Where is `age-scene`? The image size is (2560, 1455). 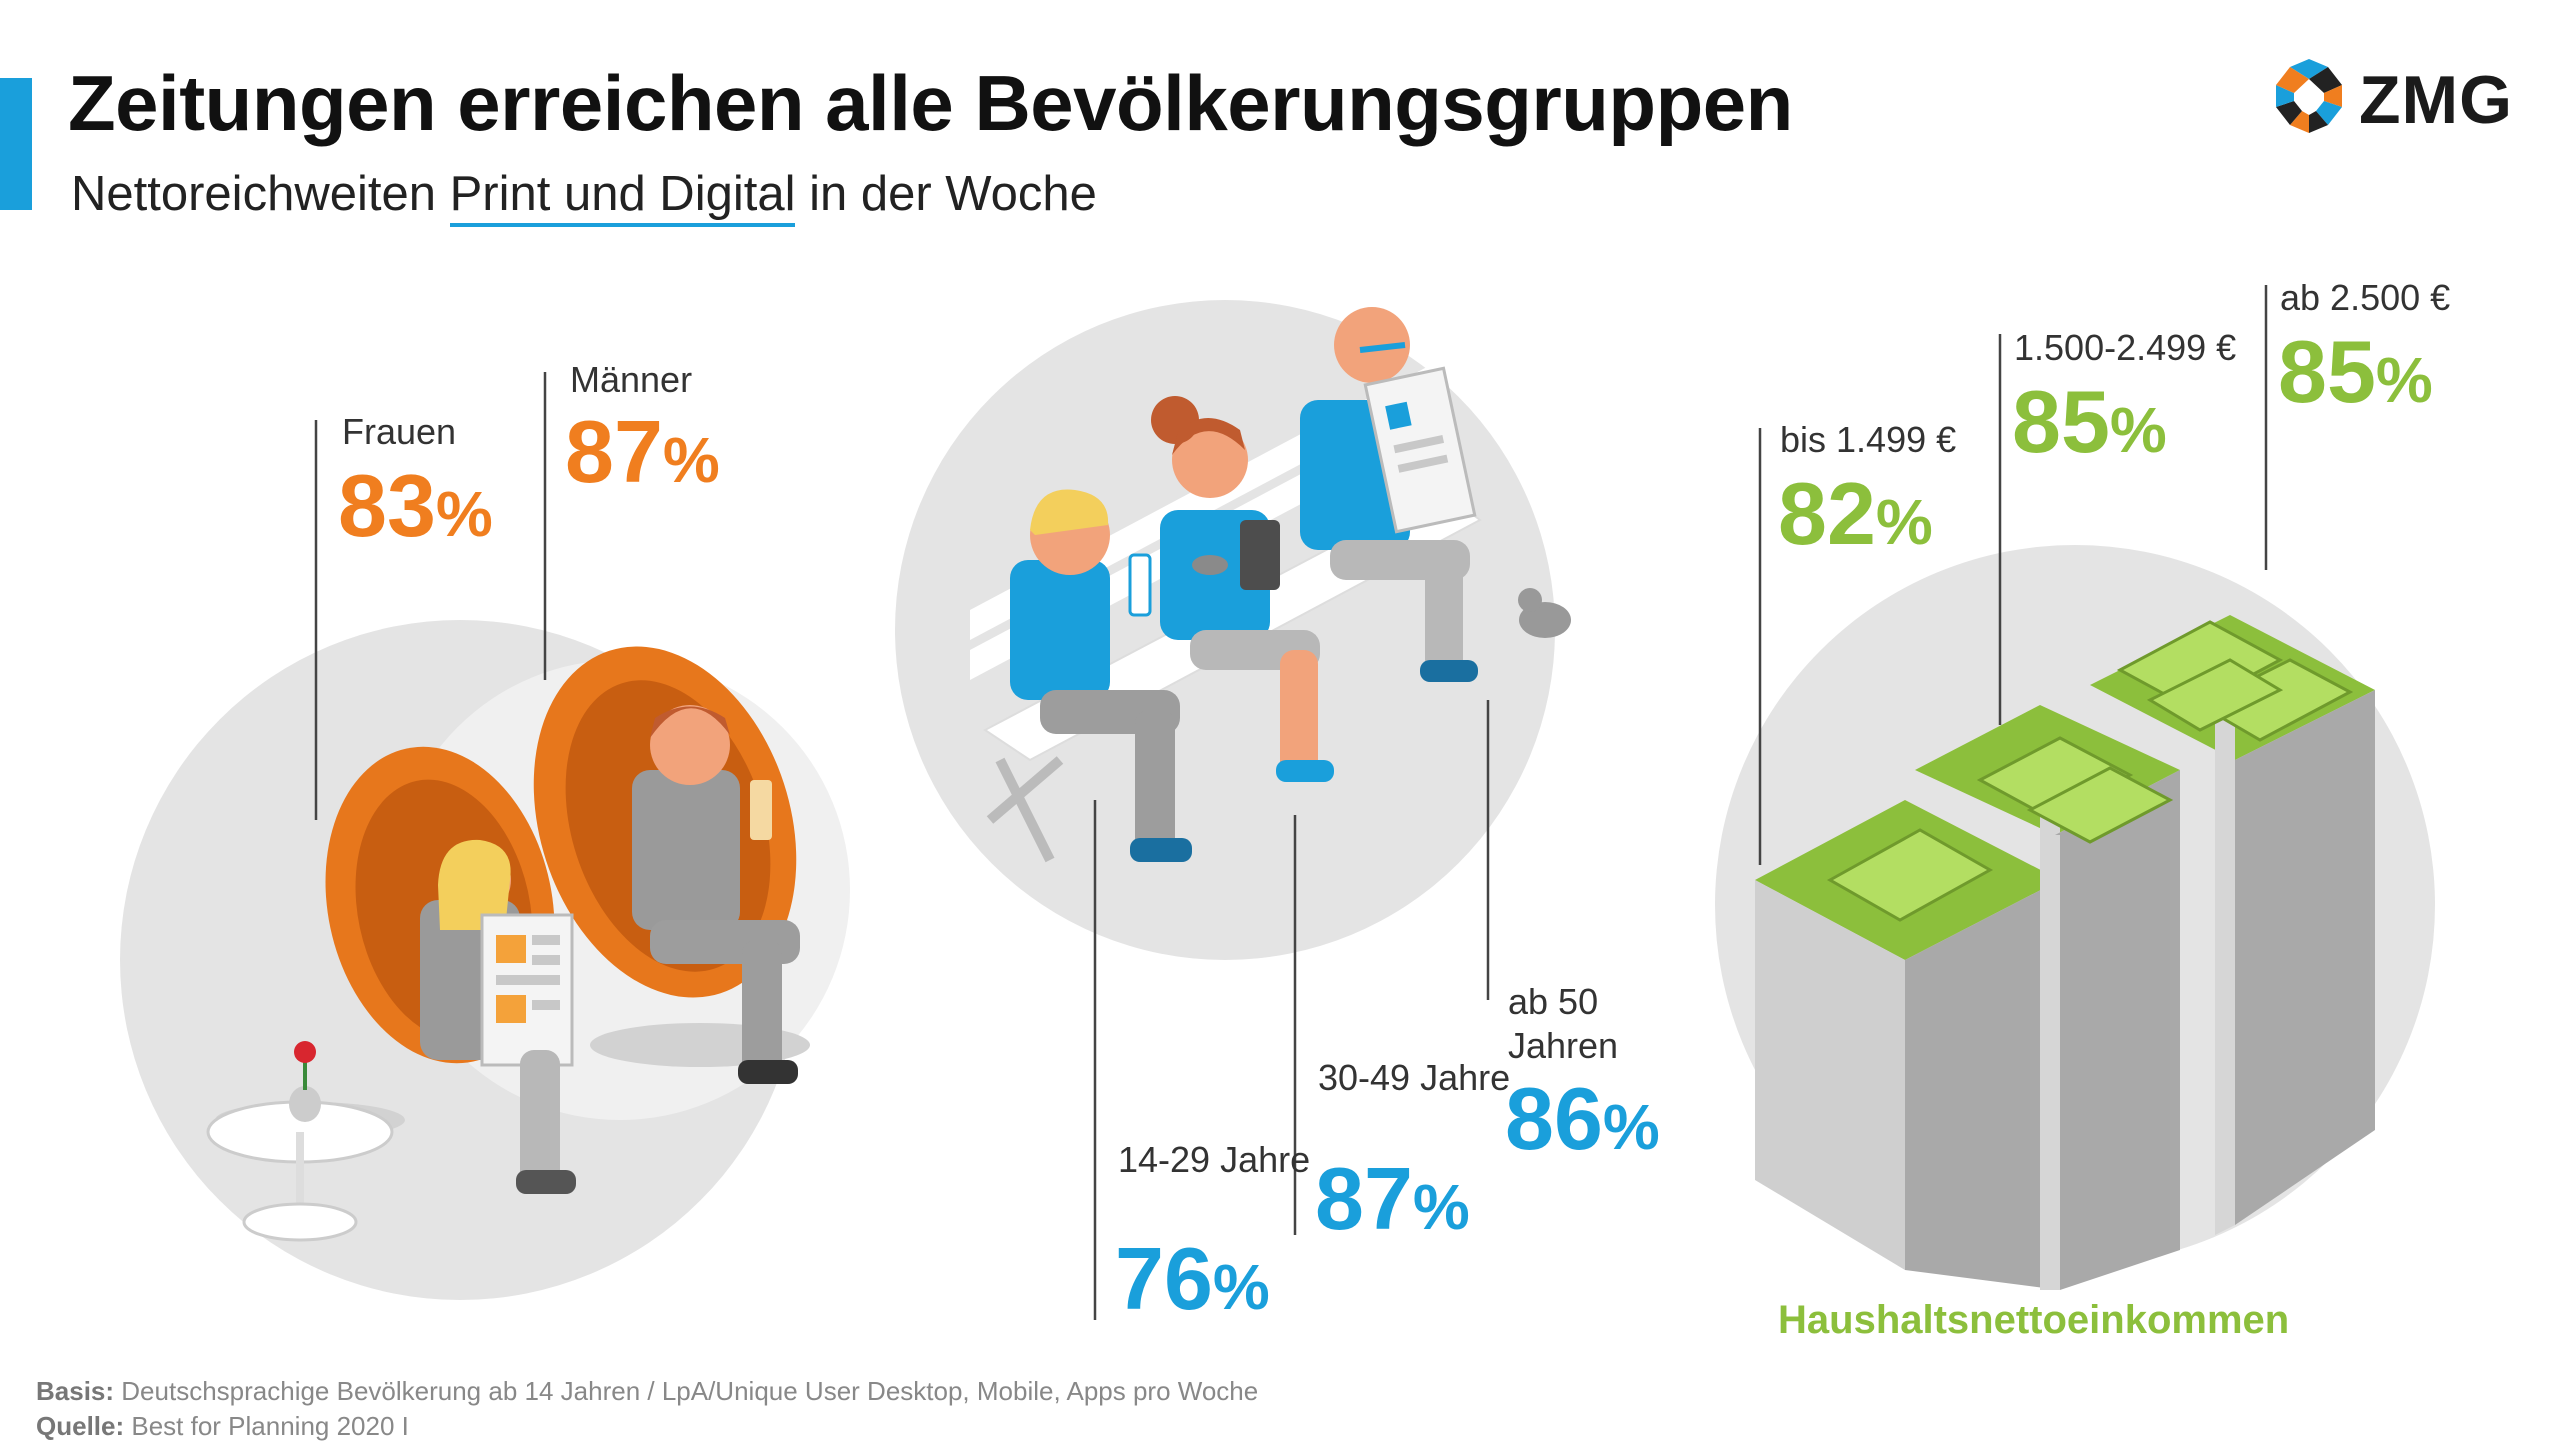
age-scene is located at coordinates (1233, 630).